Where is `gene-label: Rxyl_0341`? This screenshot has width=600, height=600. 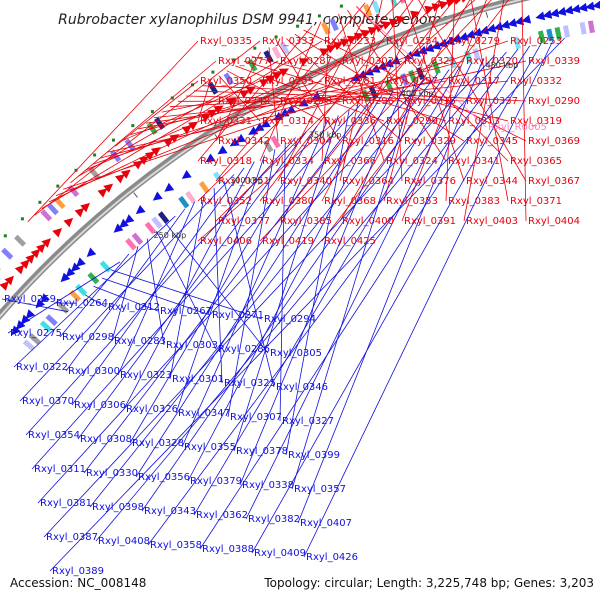
gene-label: Rxyl_0341 is located at coordinates (474, 161).